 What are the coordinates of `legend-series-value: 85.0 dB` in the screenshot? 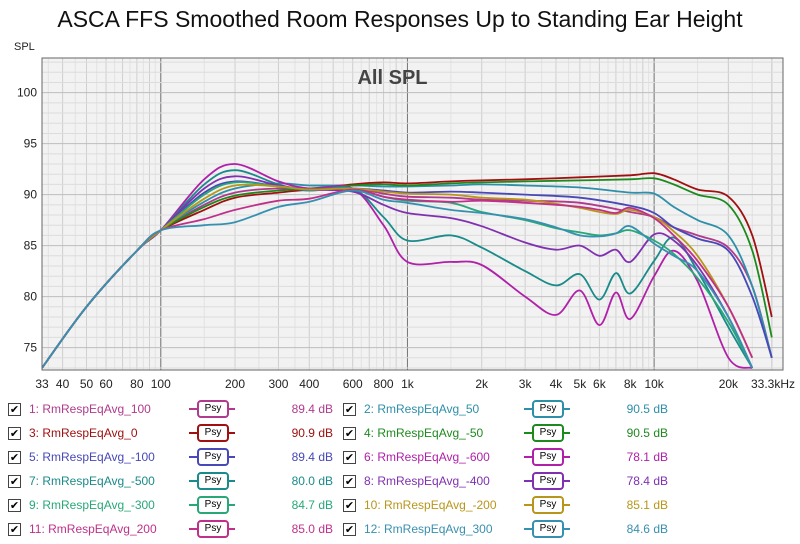 It's located at (312, 529).